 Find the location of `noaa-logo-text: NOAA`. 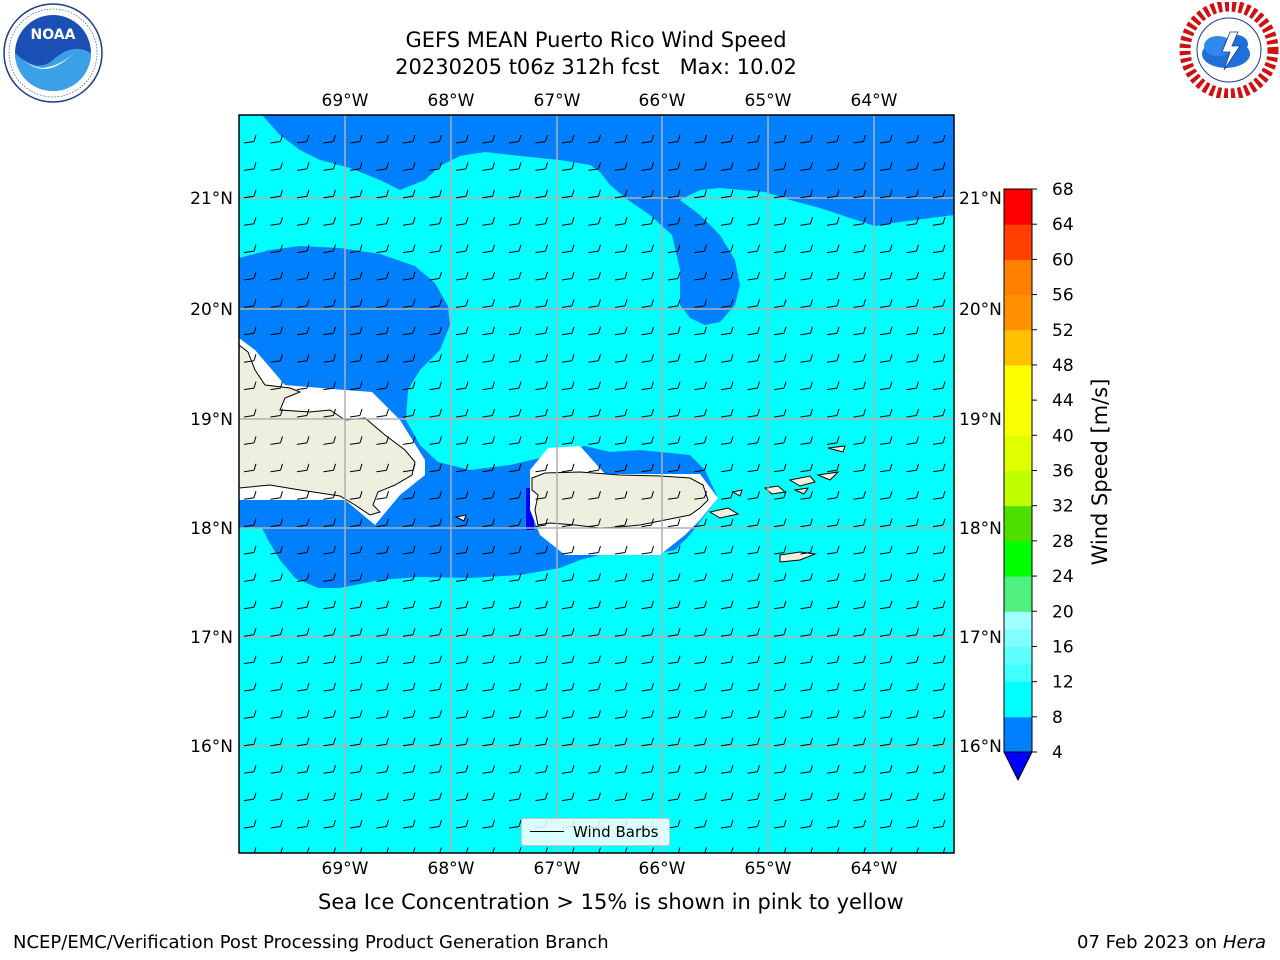

noaa-logo-text: NOAA is located at coordinates (53, 35).